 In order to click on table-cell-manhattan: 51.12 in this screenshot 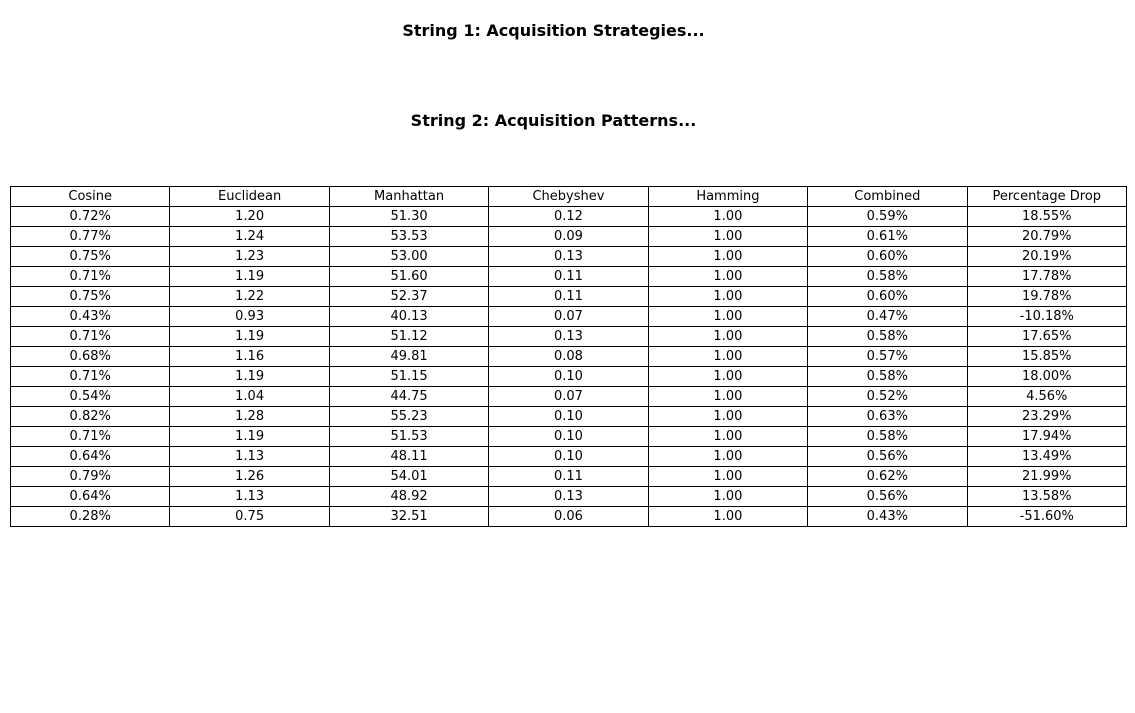, I will do `click(409, 336)`.